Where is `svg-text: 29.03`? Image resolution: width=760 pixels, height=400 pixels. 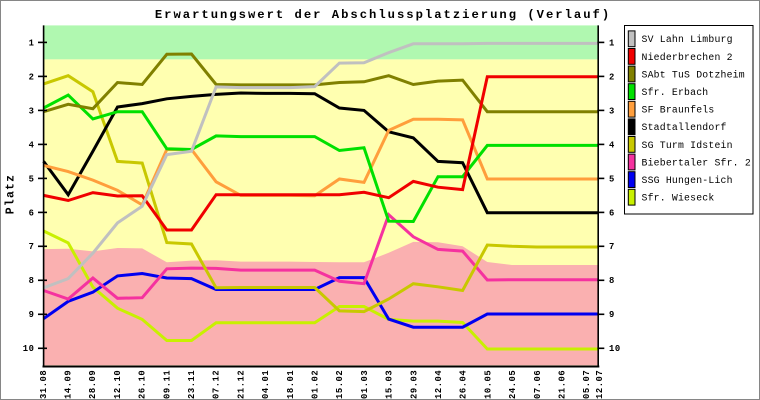 svg-text: 29.03 is located at coordinates (414, 384).